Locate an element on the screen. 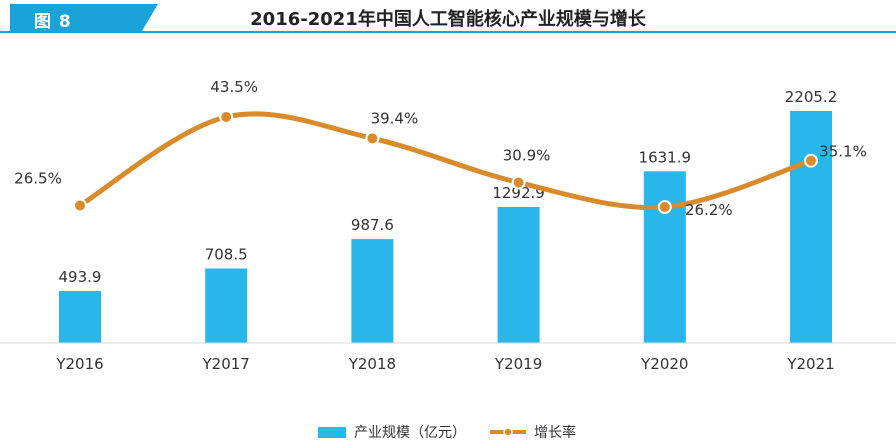  x-tick-label: Y2020 is located at coordinates (664, 364).